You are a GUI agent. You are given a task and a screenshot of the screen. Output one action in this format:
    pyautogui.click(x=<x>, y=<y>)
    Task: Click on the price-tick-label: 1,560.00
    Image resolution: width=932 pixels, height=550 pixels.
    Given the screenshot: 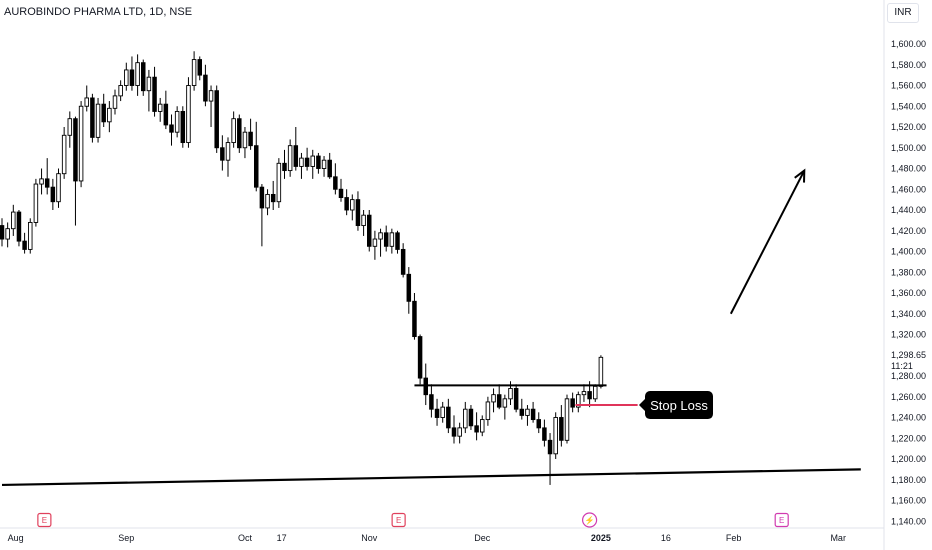 What is the action you would take?
    pyautogui.click(x=908, y=86)
    